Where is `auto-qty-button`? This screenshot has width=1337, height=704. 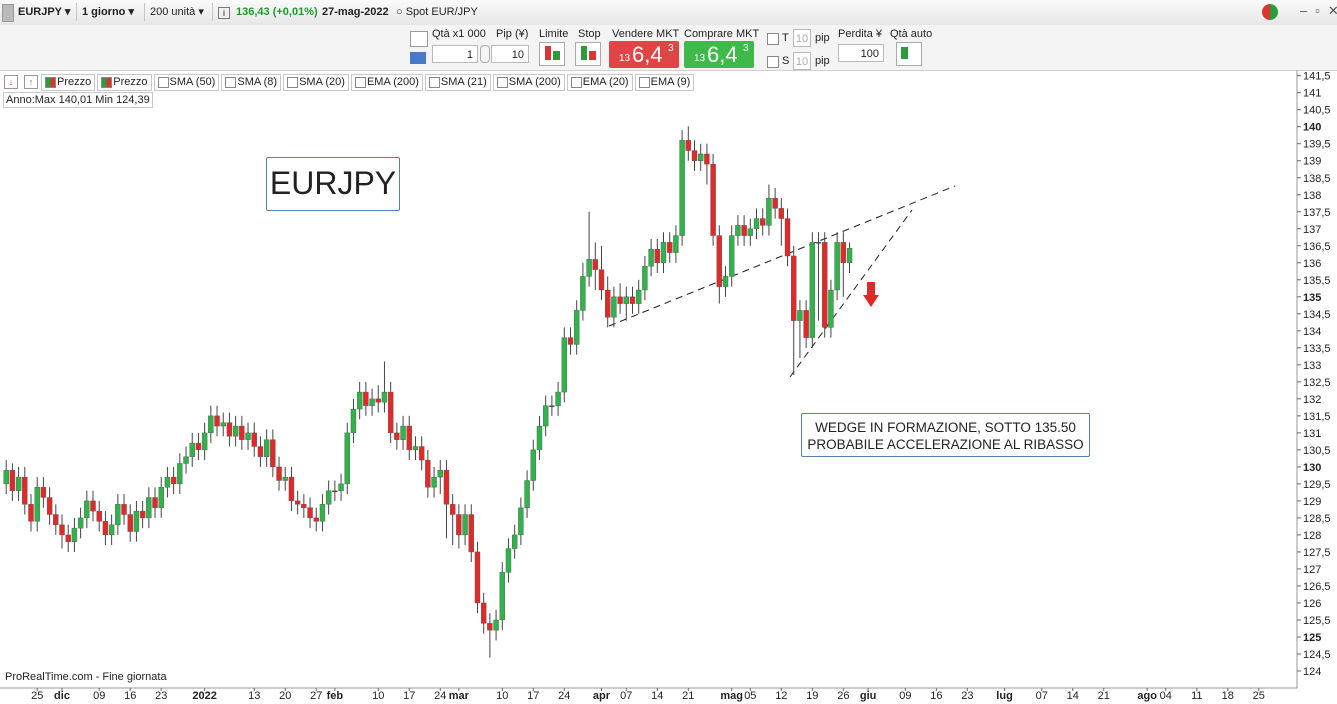
auto-qty-button is located at coordinates (909, 54).